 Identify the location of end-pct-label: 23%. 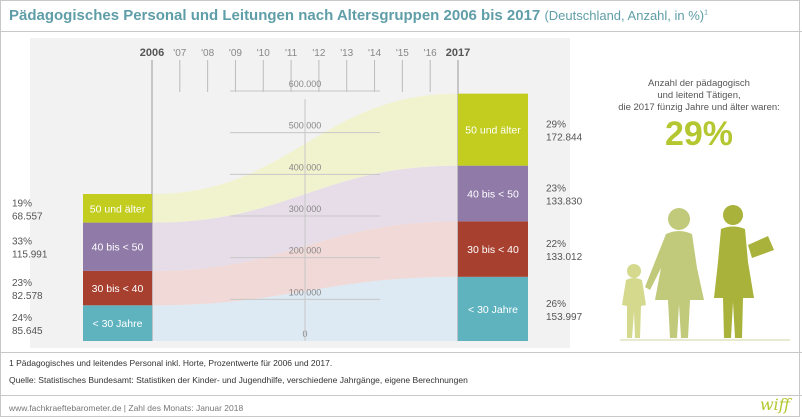
(556, 189).